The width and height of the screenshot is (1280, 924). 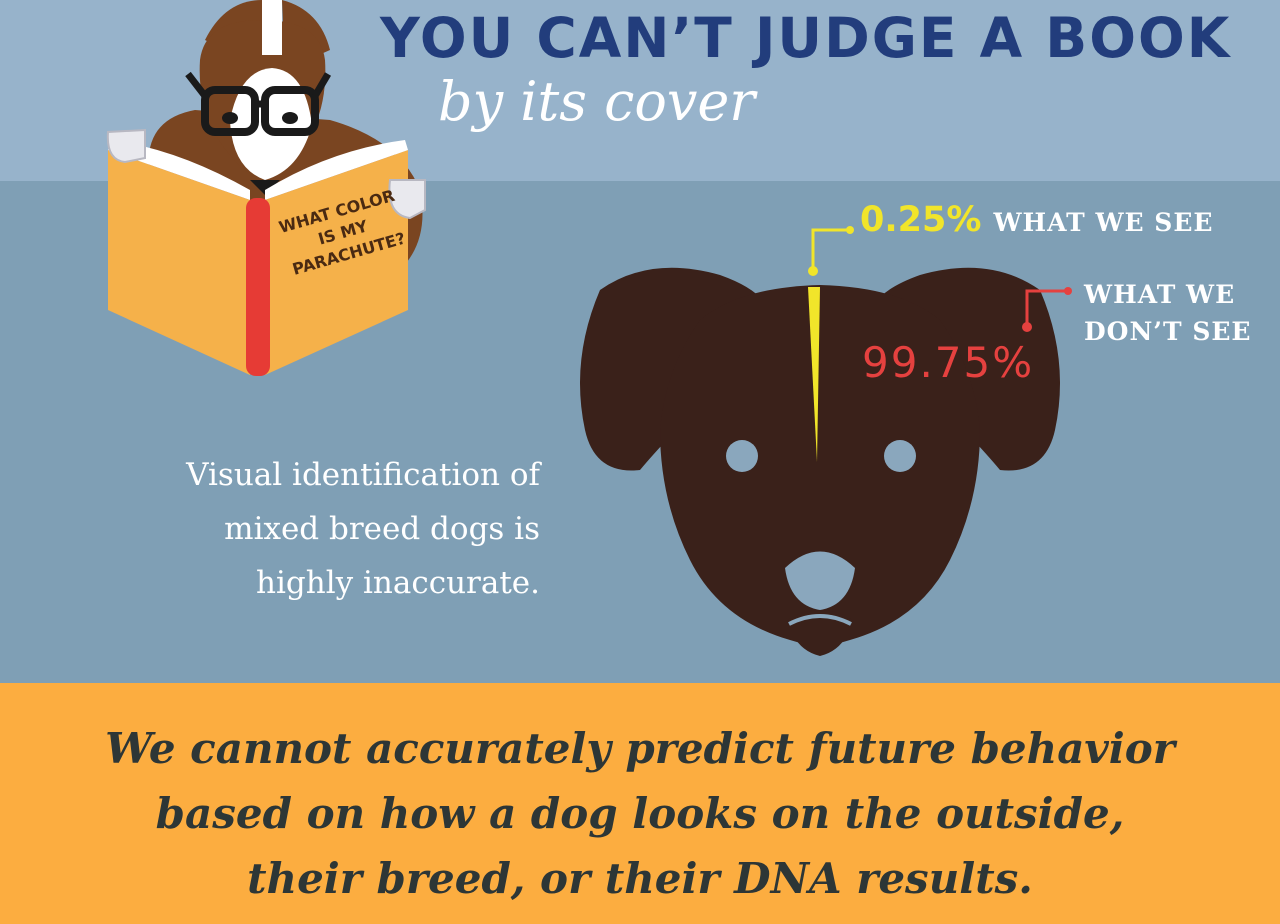 I want to click on footer-line: based on how a dog looks on the outside,, so click(x=640, y=813).